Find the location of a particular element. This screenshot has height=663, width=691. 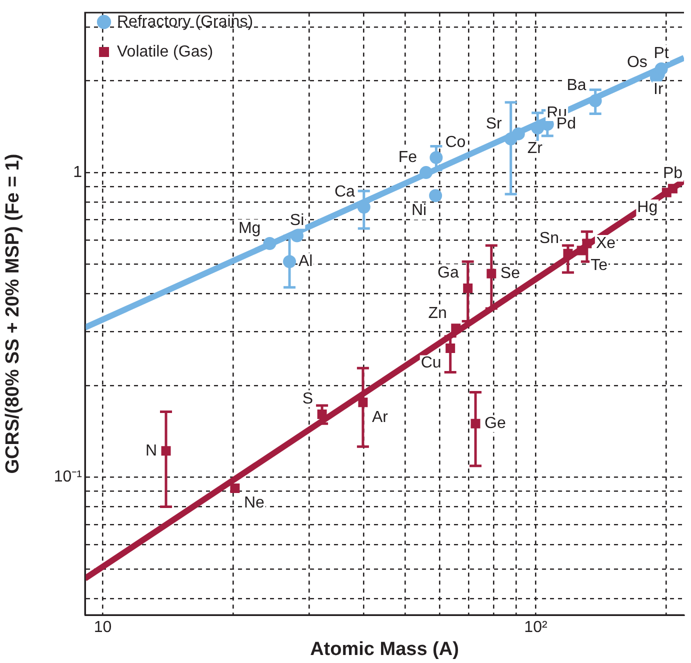

y-tick-label: 1 is located at coordinates (77, 172).